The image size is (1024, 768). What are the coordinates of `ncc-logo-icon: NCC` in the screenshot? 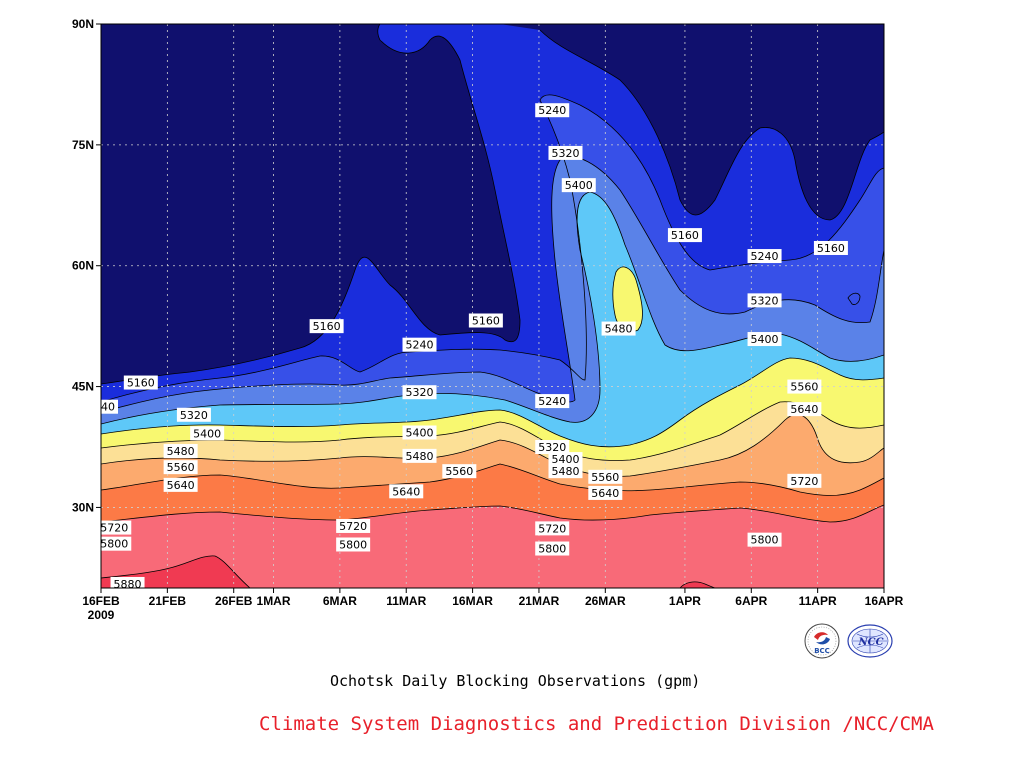 It's located at (870, 641).